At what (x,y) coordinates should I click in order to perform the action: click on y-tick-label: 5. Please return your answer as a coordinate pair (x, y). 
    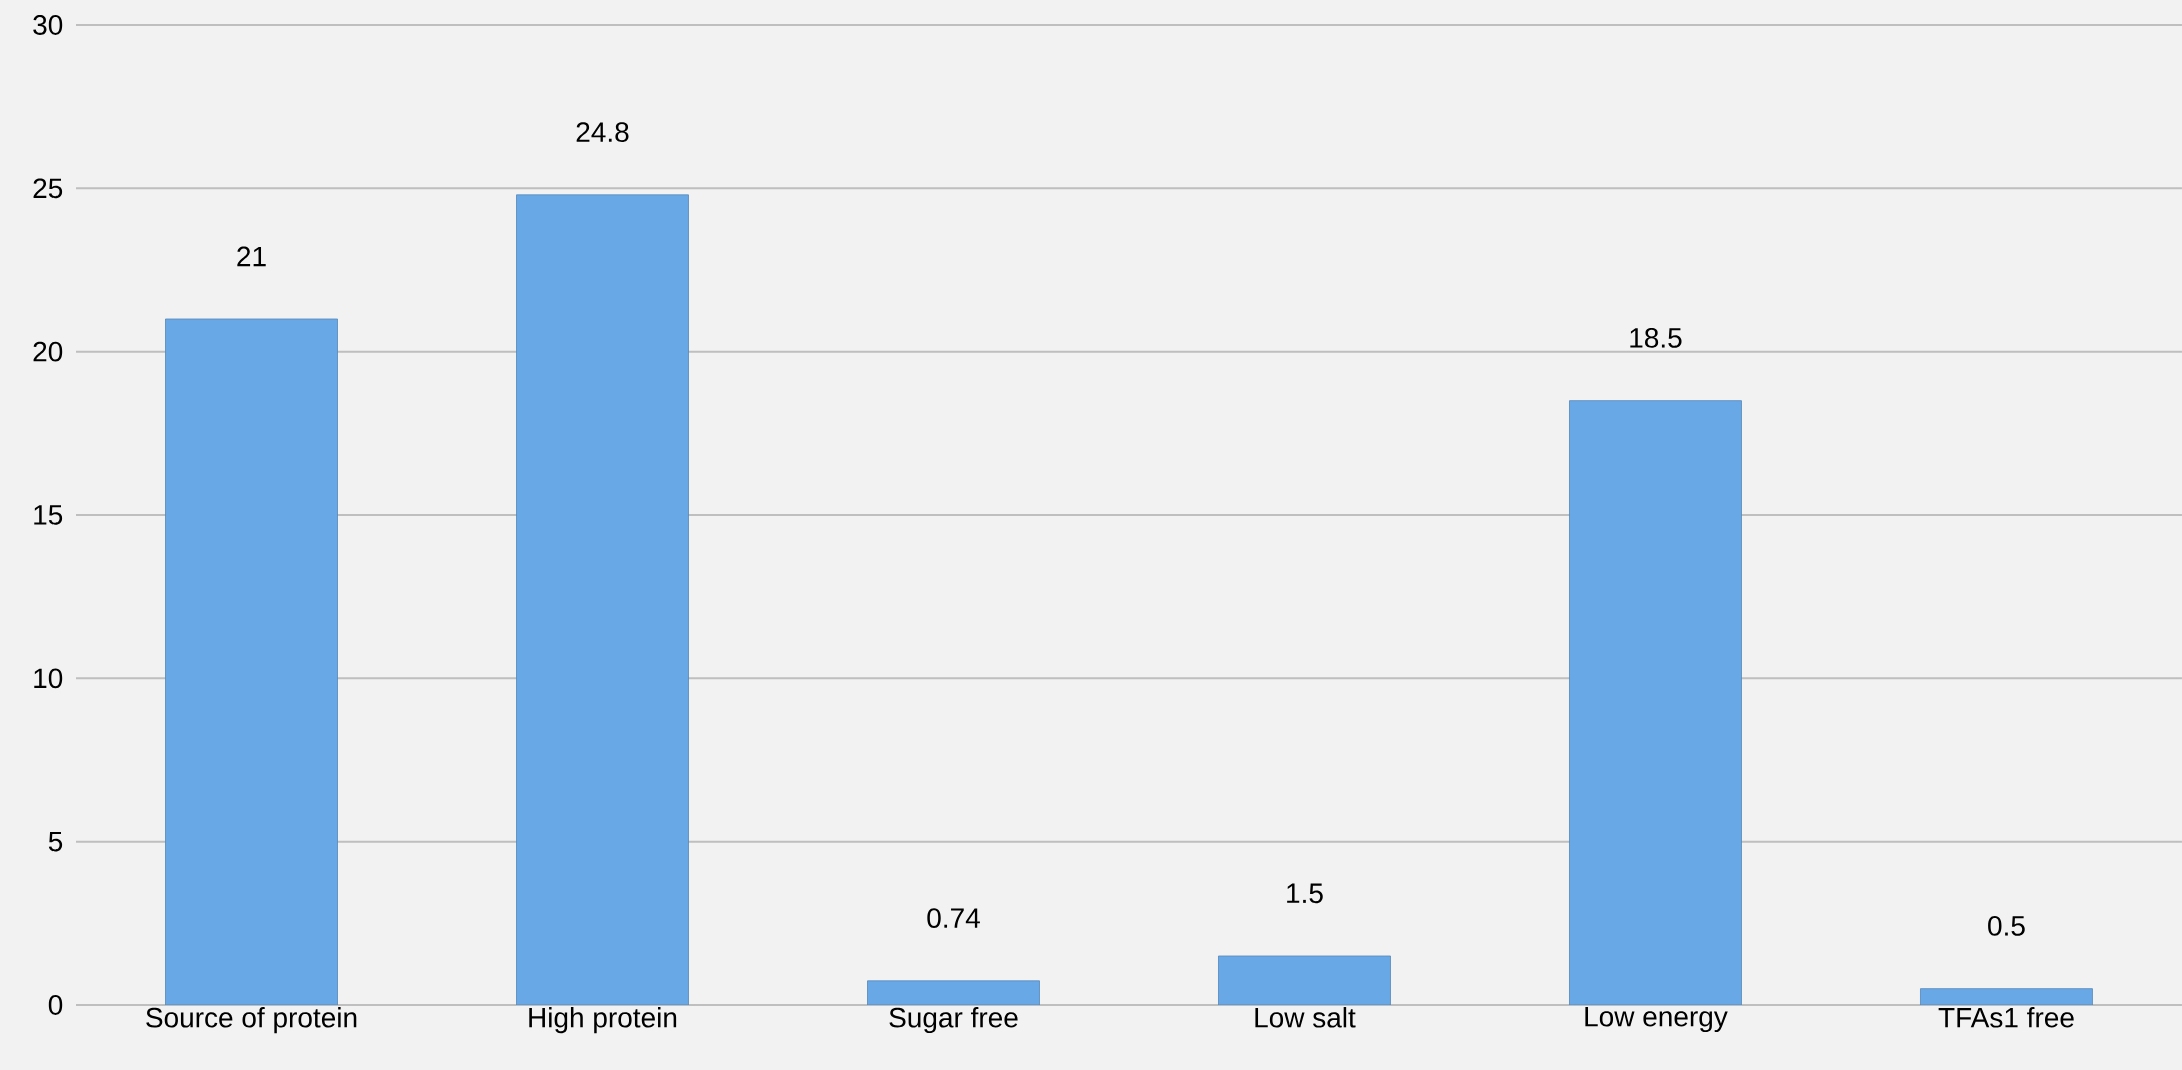
    Looking at the image, I should click on (55, 841).